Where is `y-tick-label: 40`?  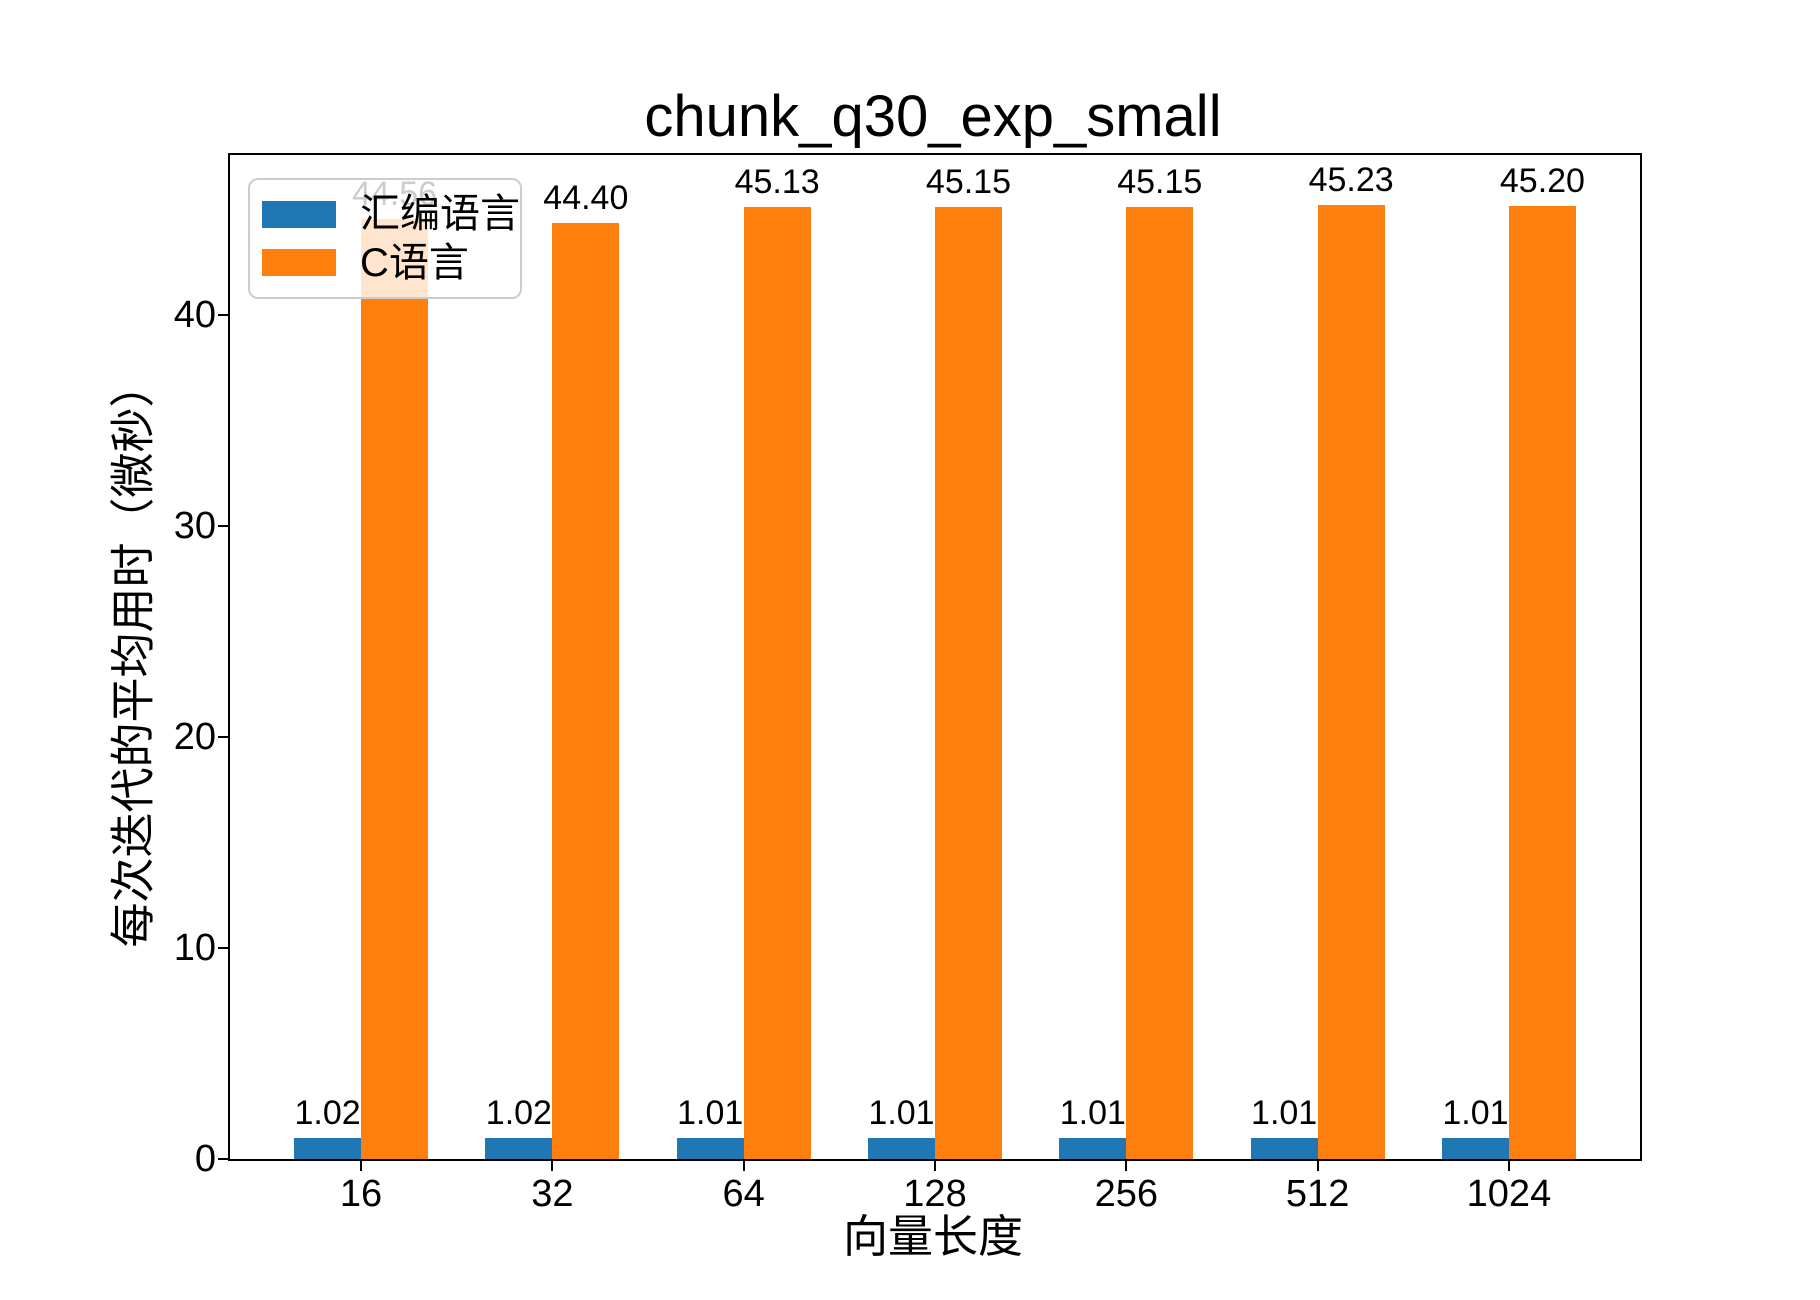 y-tick-label: 40 is located at coordinates (194, 315).